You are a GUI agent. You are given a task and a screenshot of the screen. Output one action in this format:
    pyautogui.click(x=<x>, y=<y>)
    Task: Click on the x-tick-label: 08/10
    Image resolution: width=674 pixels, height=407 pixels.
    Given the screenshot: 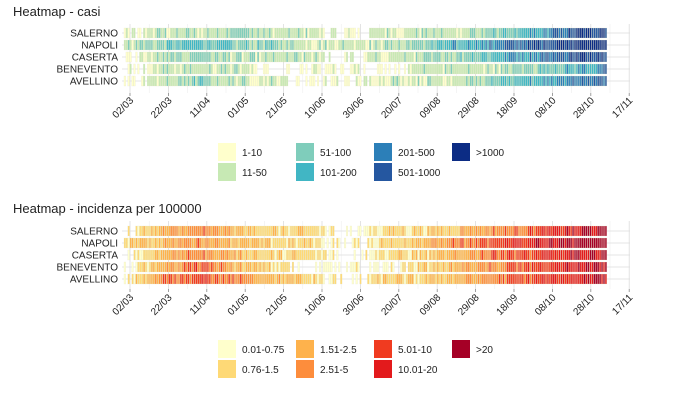 What is the action you would take?
    pyautogui.click(x=546, y=108)
    